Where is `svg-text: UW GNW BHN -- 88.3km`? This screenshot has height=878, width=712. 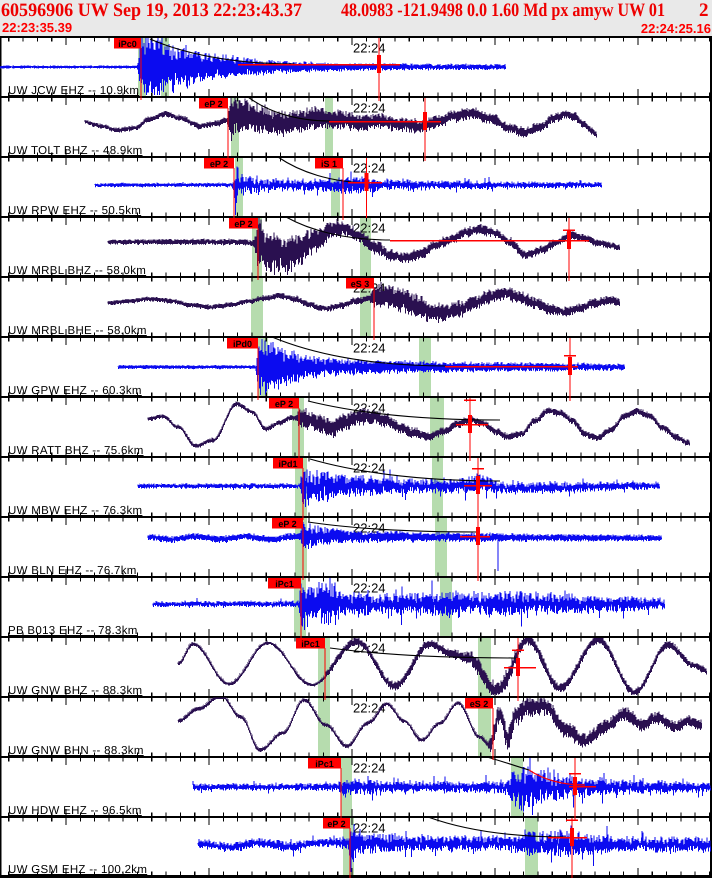 svg-text: UW GNW BHN -- 88.3km is located at coordinates (76, 751).